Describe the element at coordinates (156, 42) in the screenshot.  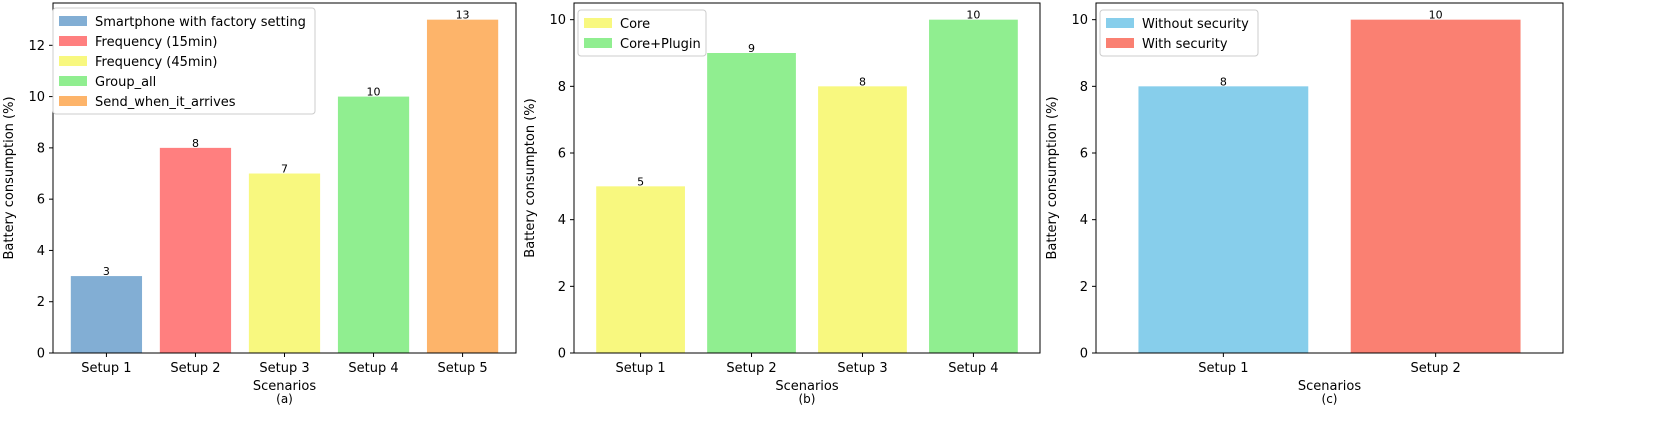
I see `legend-label: Frequency (15min)` at that location.